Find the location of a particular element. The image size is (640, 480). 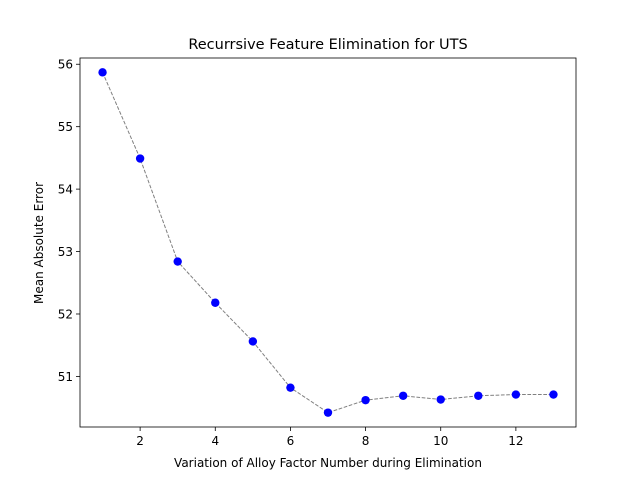

y-tick-label-54: 54 is located at coordinates (65, 190).